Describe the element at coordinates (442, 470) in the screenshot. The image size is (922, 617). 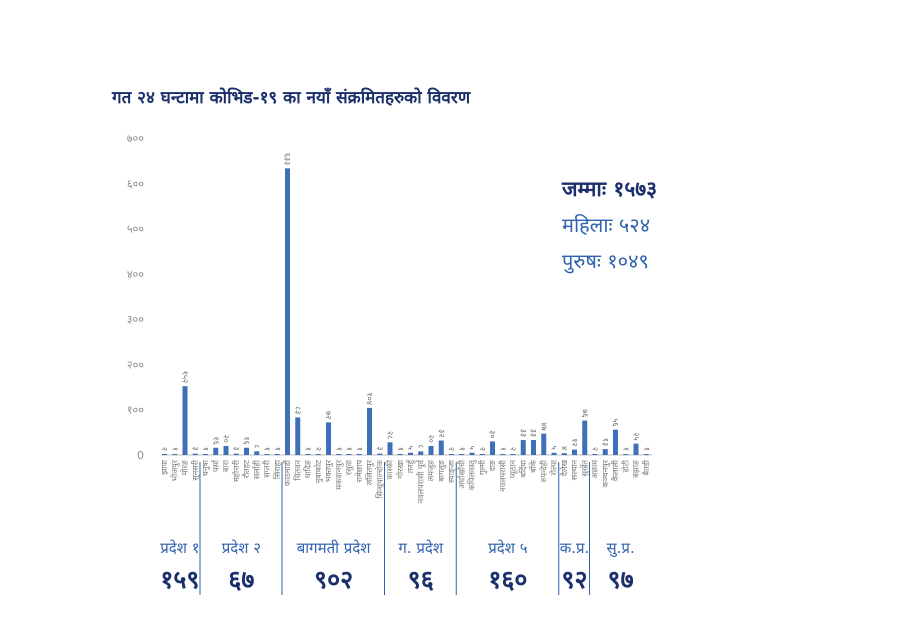
I see `district-label: बागलुङ` at that location.